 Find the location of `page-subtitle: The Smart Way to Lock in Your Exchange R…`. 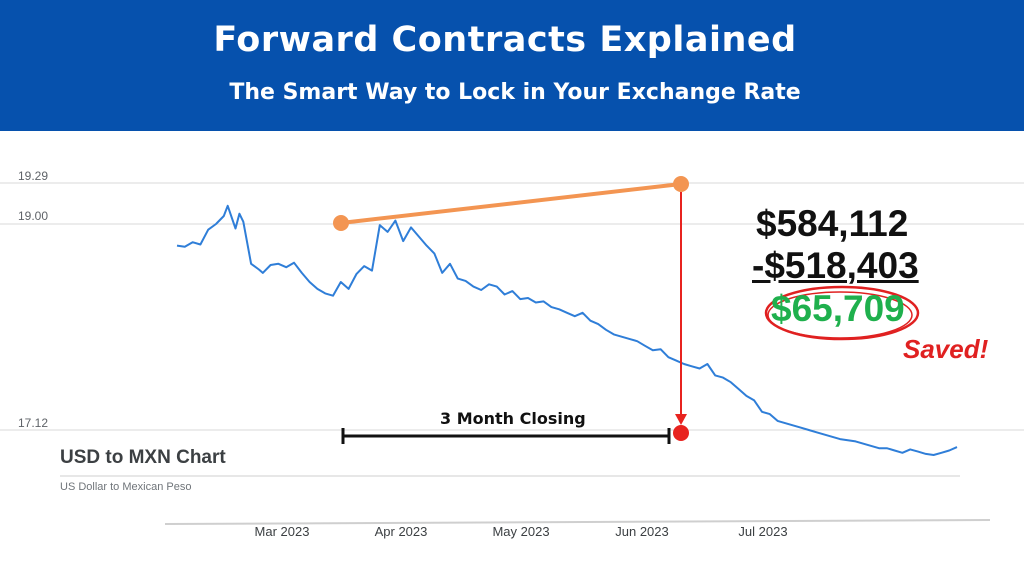

page-subtitle: The Smart Way to Lock in Your Exchange R… is located at coordinates (515, 92).